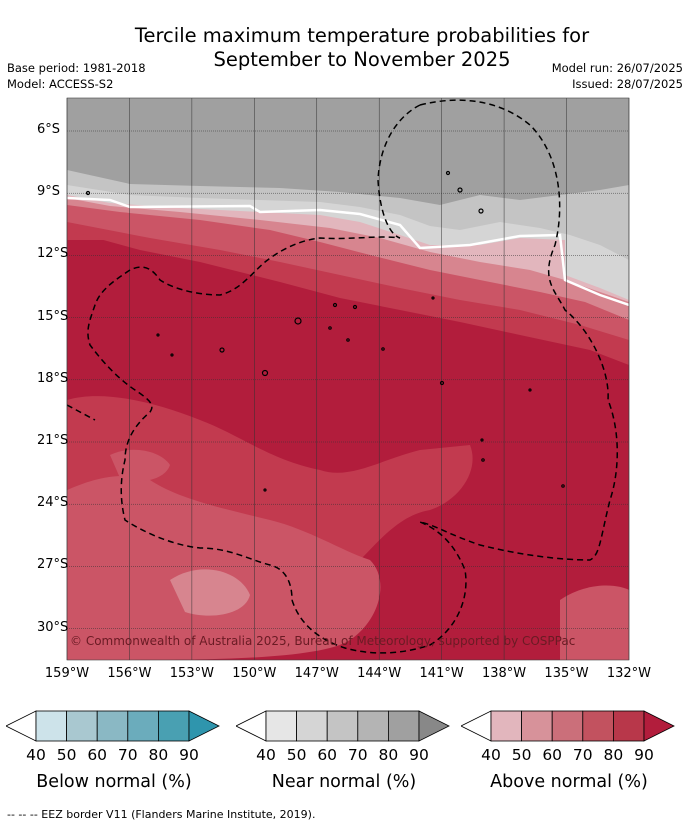  Describe the element at coordinates (129, 673) in the screenshot. I see `lon-label: 156°W` at that location.